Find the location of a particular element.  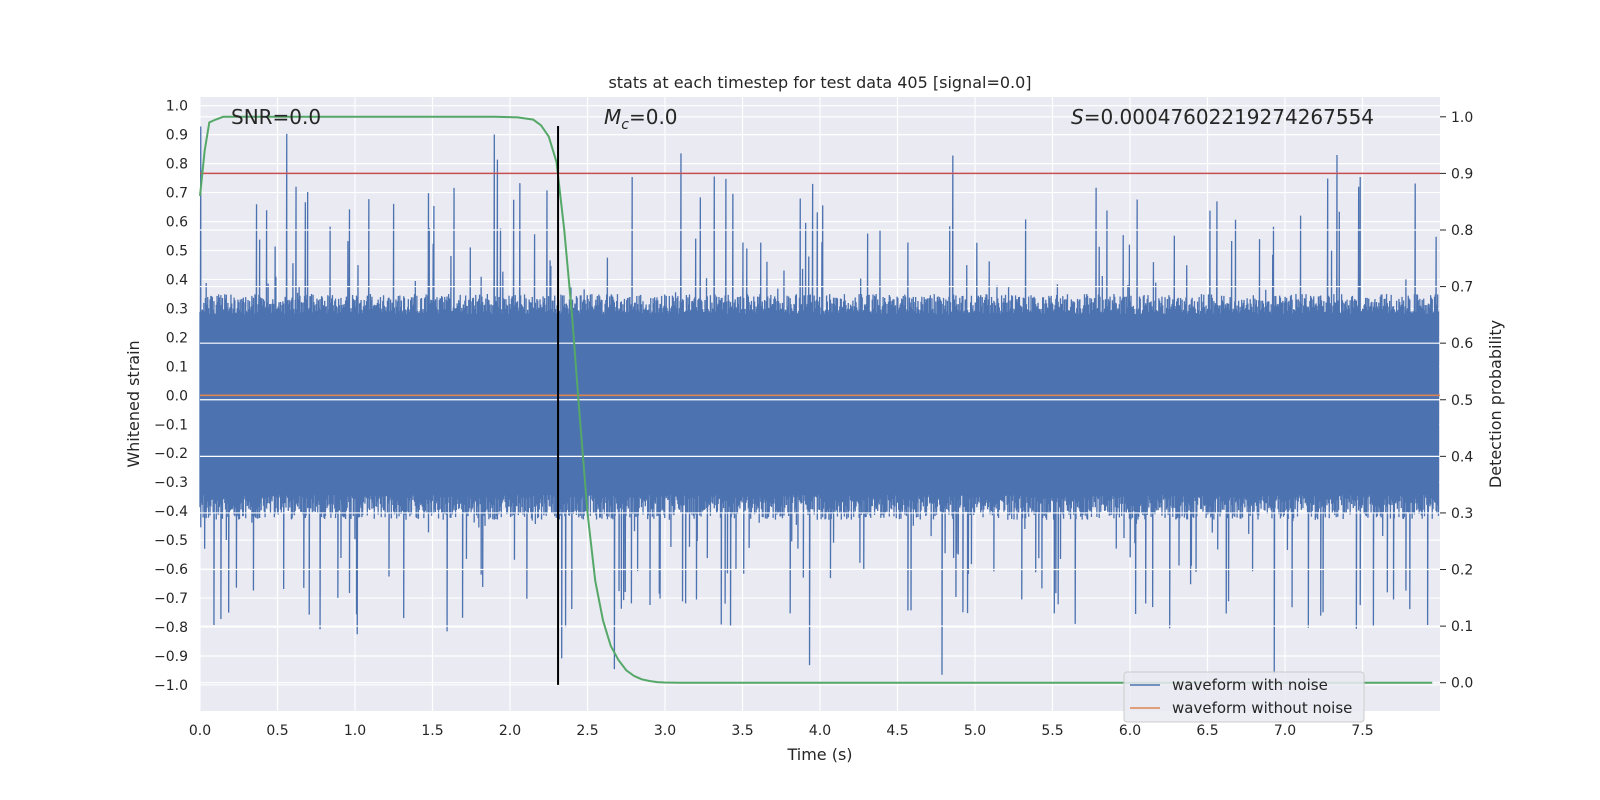

y-tick-label: −0.9 is located at coordinates (171, 657).